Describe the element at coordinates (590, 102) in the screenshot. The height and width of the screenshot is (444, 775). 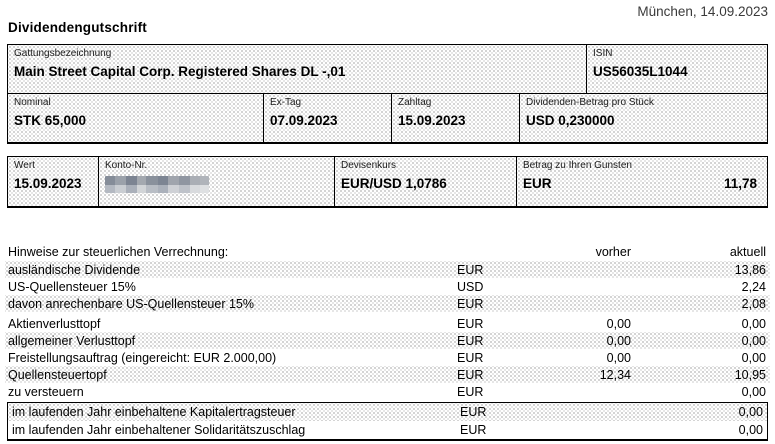
I see `dividende-pro-stueck-label: Dividenden-Betrag pro Stück` at that location.